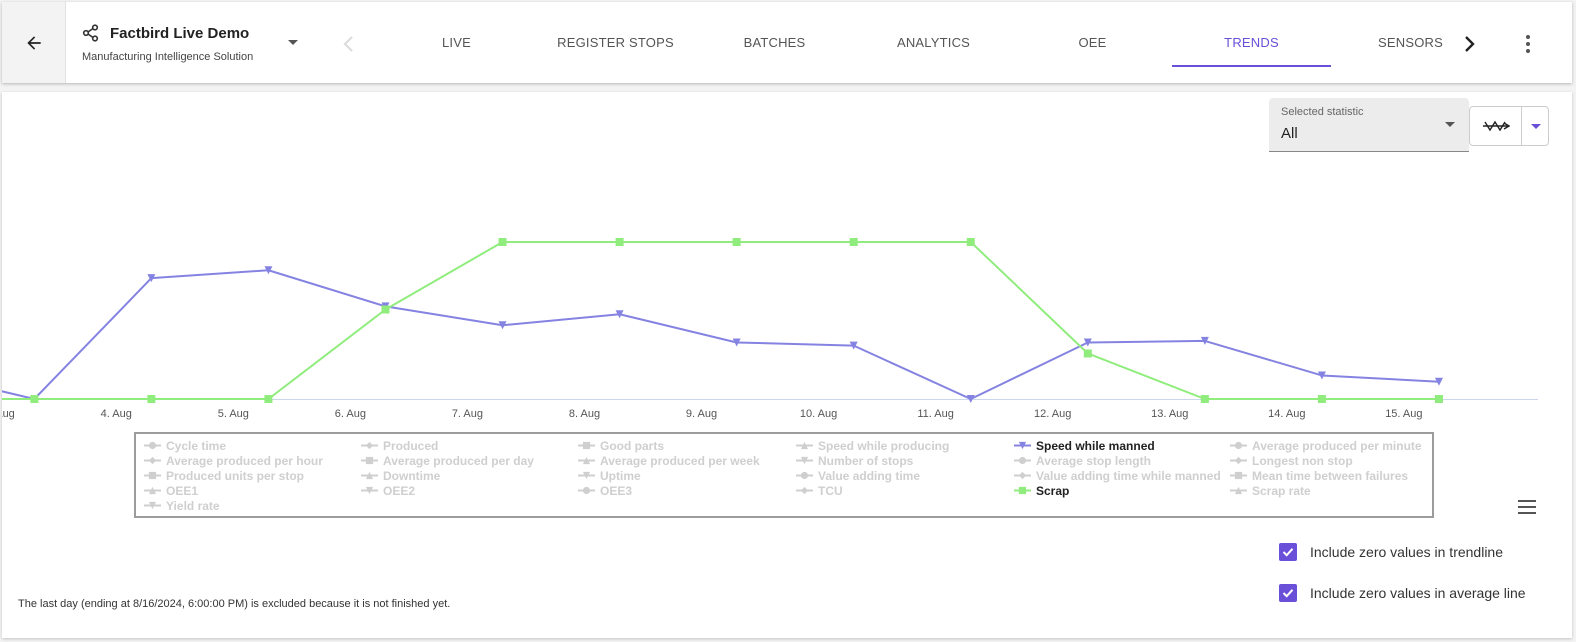 The height and width of the screenshot is (642, 1576). I want to click on chevron-right-icon, so click(1470, 44).